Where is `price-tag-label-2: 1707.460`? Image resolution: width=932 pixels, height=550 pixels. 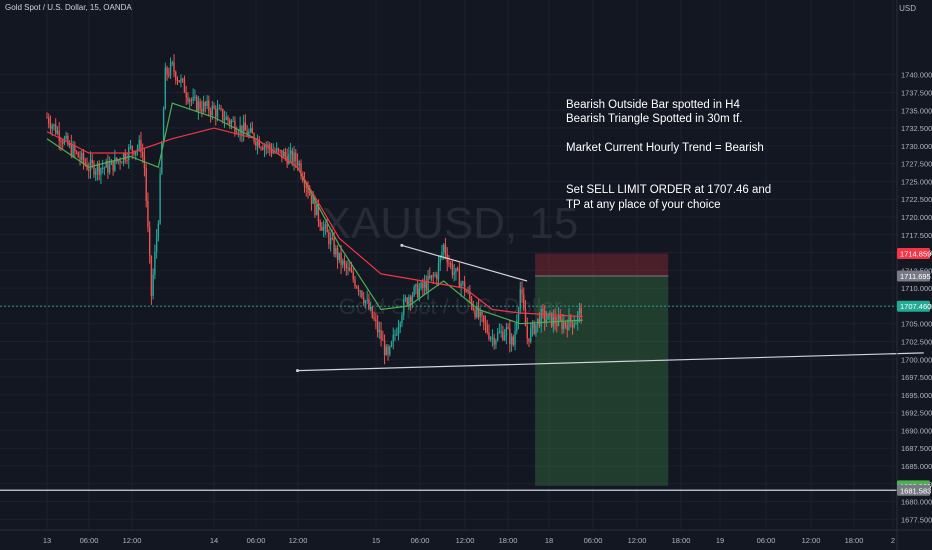 price-tag-label-2: 1707.460 is located at coordinates (915, 306).